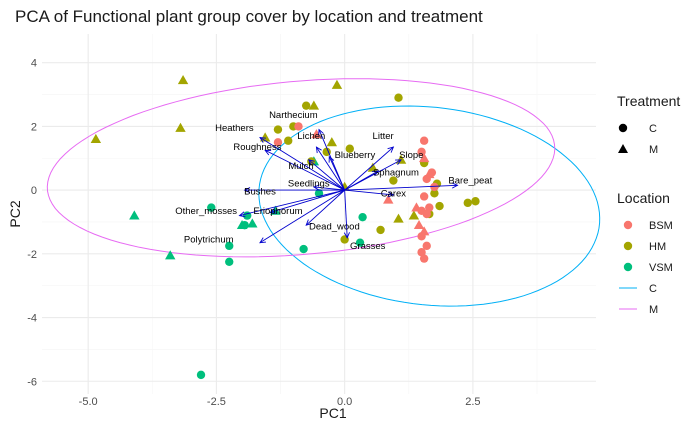 Image resolution: width=700 pixels, height=432 pixels. Describe the element at coordinates (88, 402) in the screenshot. I see `x-tick-label: -5.0` at that location.